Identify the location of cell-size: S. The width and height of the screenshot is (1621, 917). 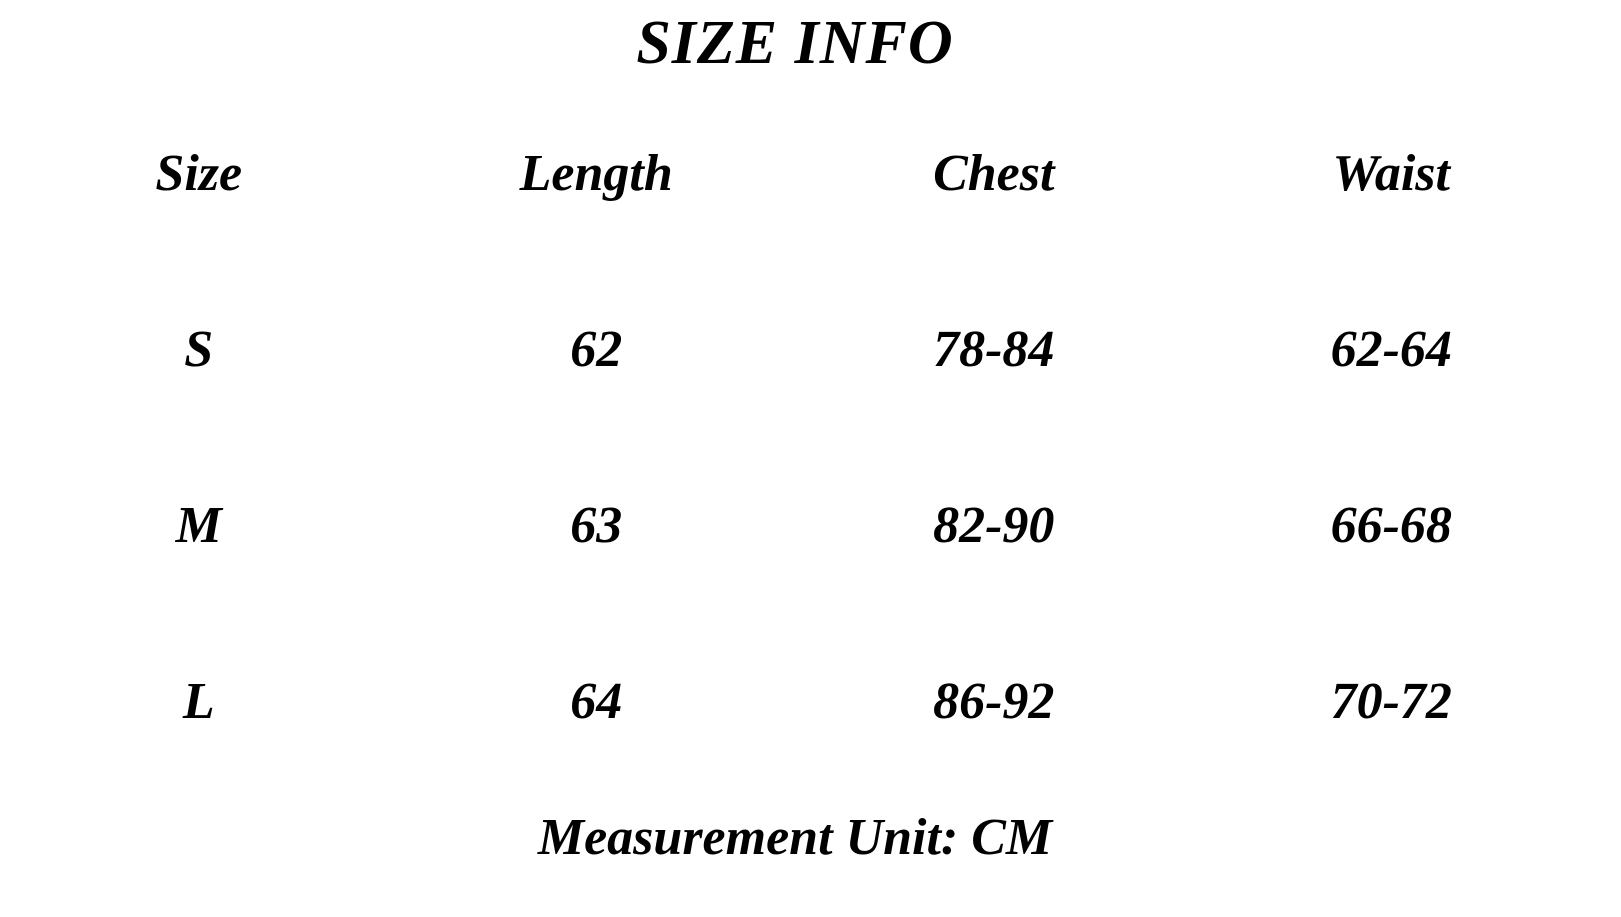
(199, 349).